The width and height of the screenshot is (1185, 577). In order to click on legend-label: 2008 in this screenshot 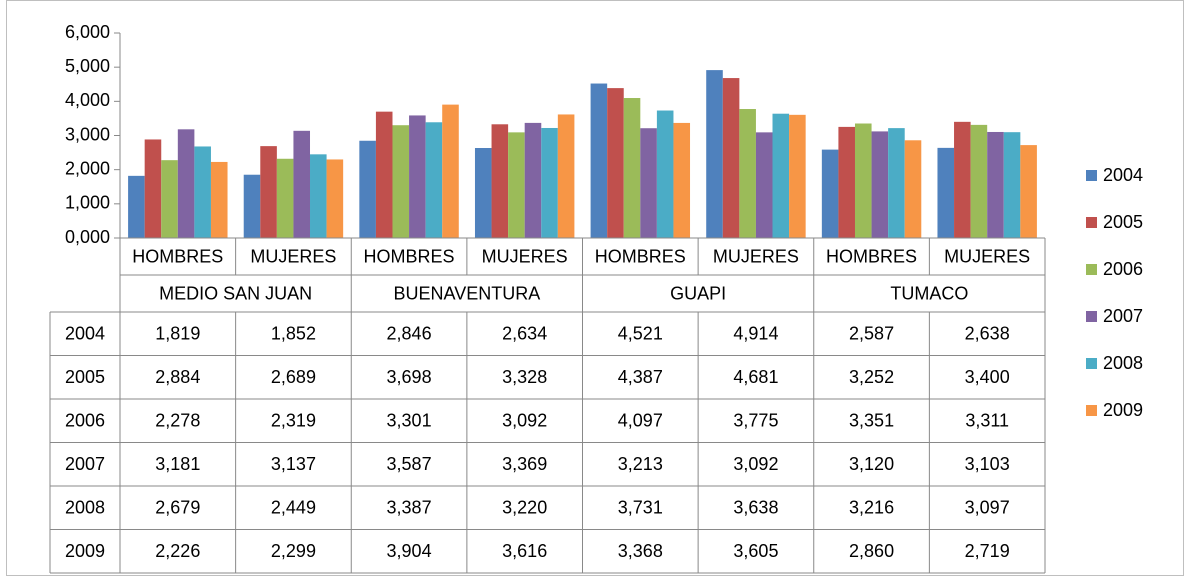, I will do `click(1123, 363)`.